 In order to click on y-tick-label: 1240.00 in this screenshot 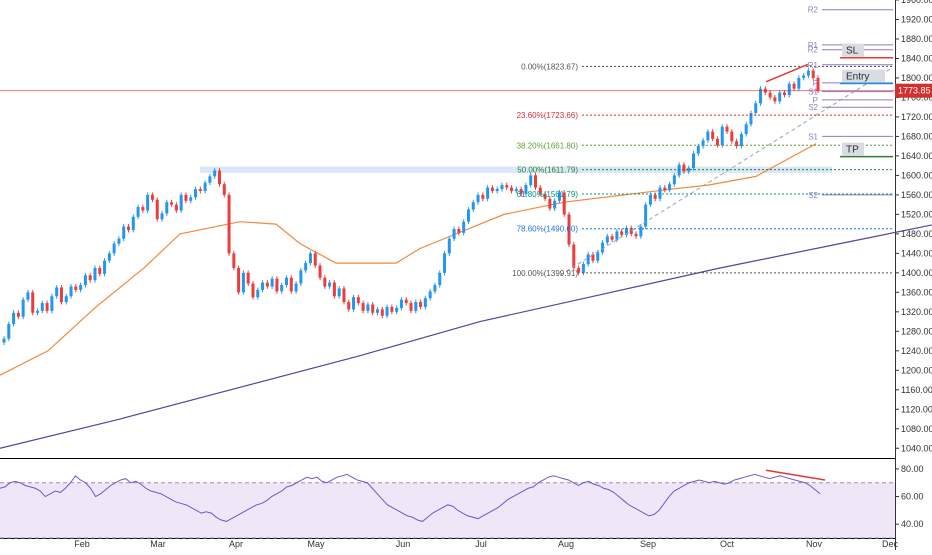, I will do `click(916, 351)`.